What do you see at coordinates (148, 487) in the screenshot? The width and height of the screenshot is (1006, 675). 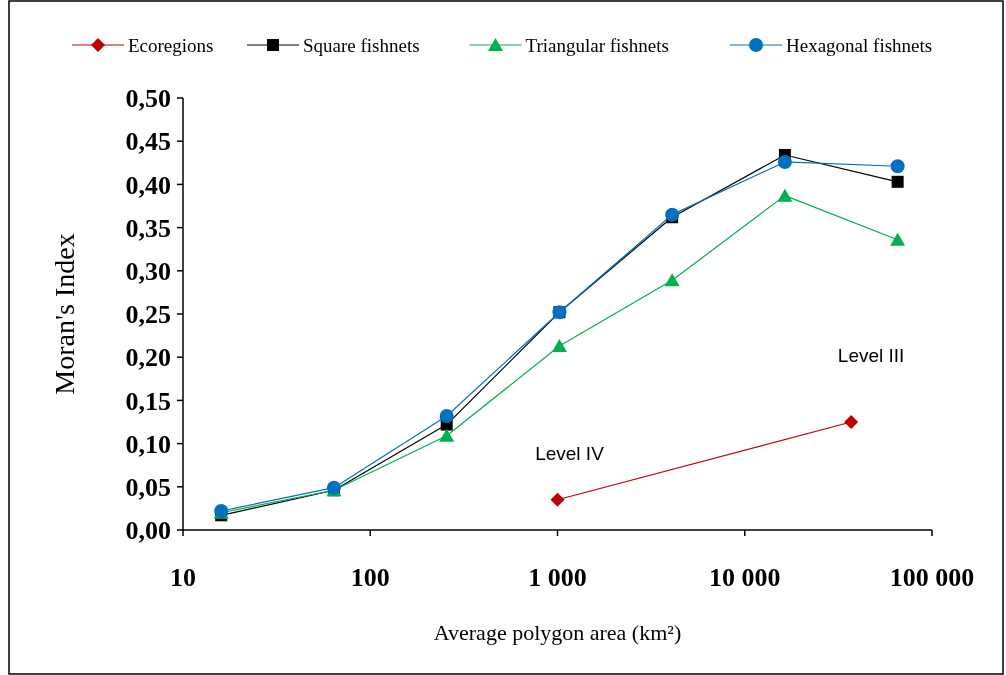 I see `y-tick-label: 0,05` at bounding box center [148, 487].